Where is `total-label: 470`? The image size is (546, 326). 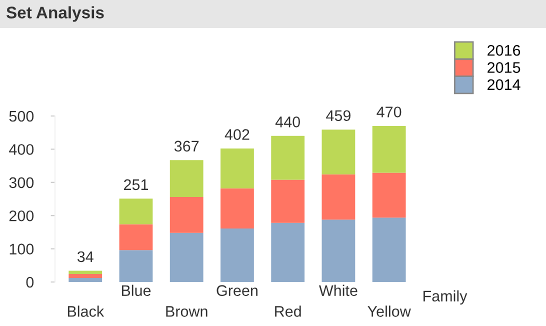 total-label: 470 is located at coordinates (389, 112).